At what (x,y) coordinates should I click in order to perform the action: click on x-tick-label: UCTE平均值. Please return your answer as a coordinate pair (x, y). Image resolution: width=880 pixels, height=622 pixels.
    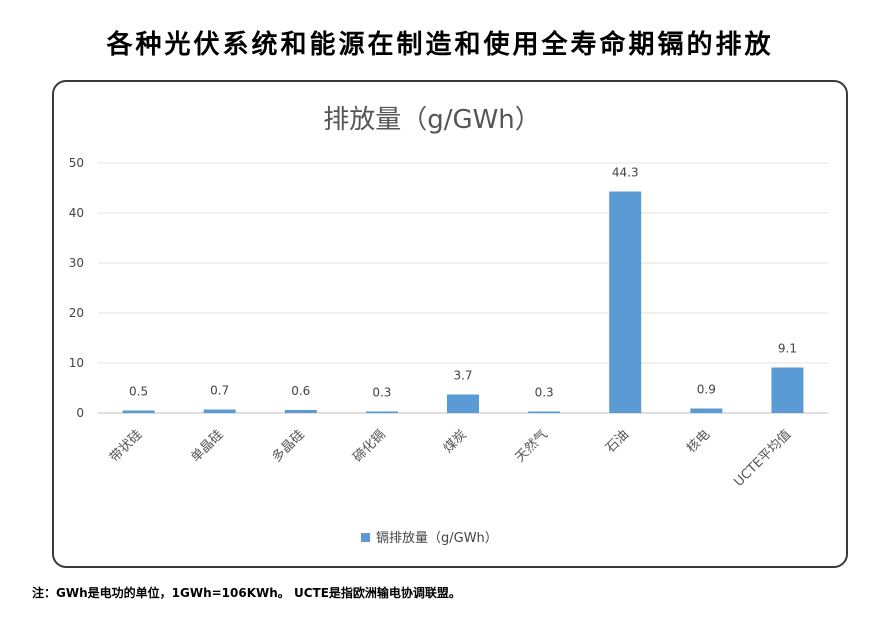
    Looking at the image, I should click on (762, 458).